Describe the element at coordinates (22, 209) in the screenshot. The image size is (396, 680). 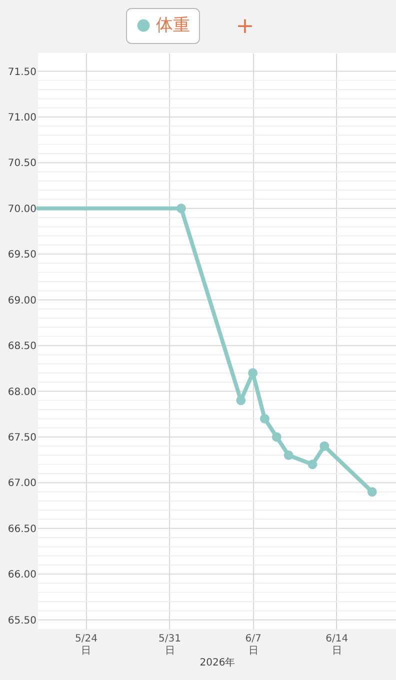
I see `y-tick-label: 70.00` at that location.